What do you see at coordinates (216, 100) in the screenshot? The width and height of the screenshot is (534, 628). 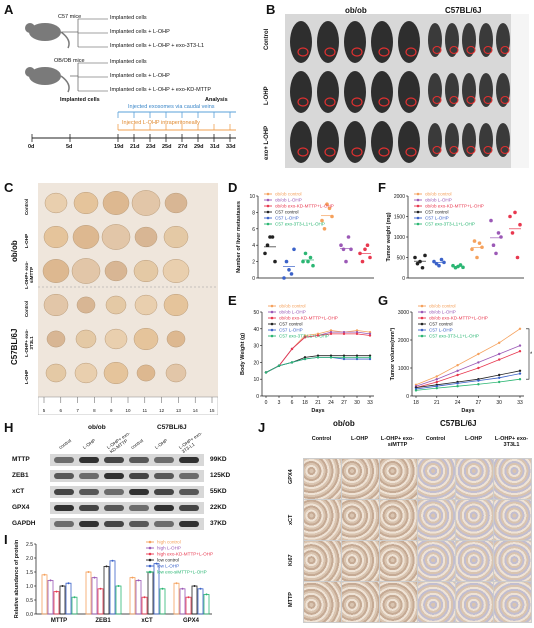 I see `timeline-analysis-label: Analysis` at bounding box center [216, 100].